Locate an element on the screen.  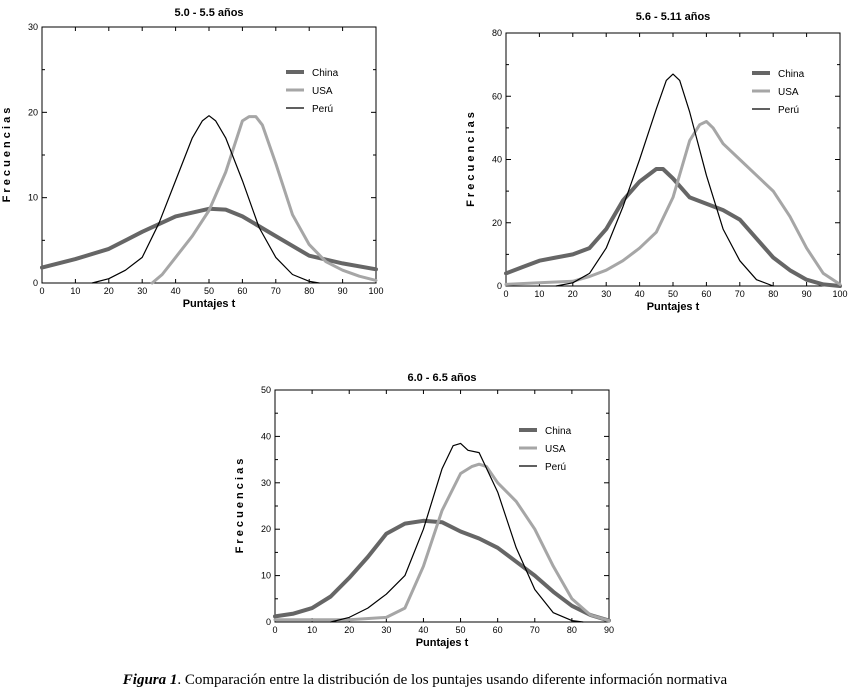
figure-number: Figura 1 is located at coordinates (150, 680).